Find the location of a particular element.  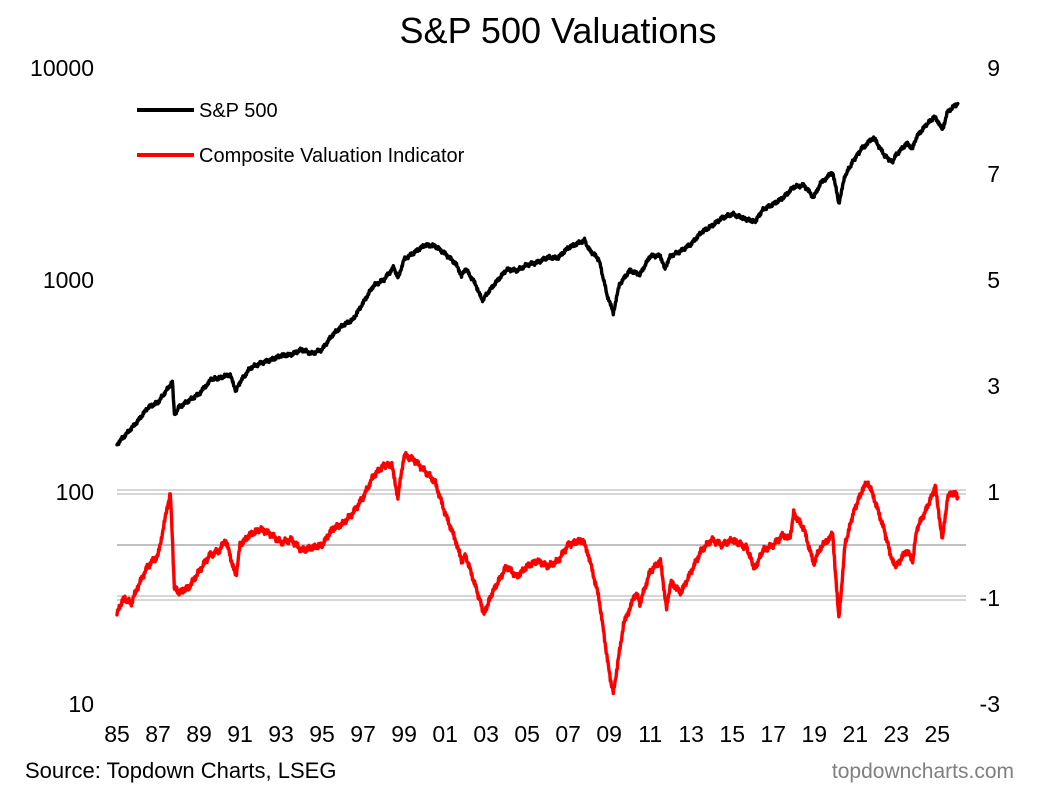

x-axis-tick-label: 95 is located at coordinates (322, 734).